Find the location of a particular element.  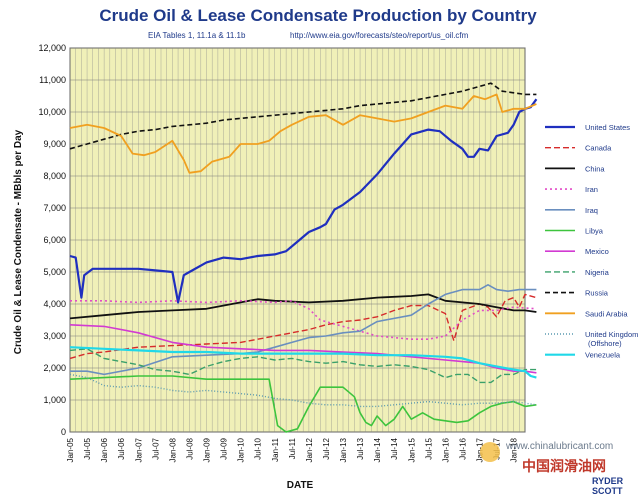

legend-label: Russia is located at coordinates (597, 293).